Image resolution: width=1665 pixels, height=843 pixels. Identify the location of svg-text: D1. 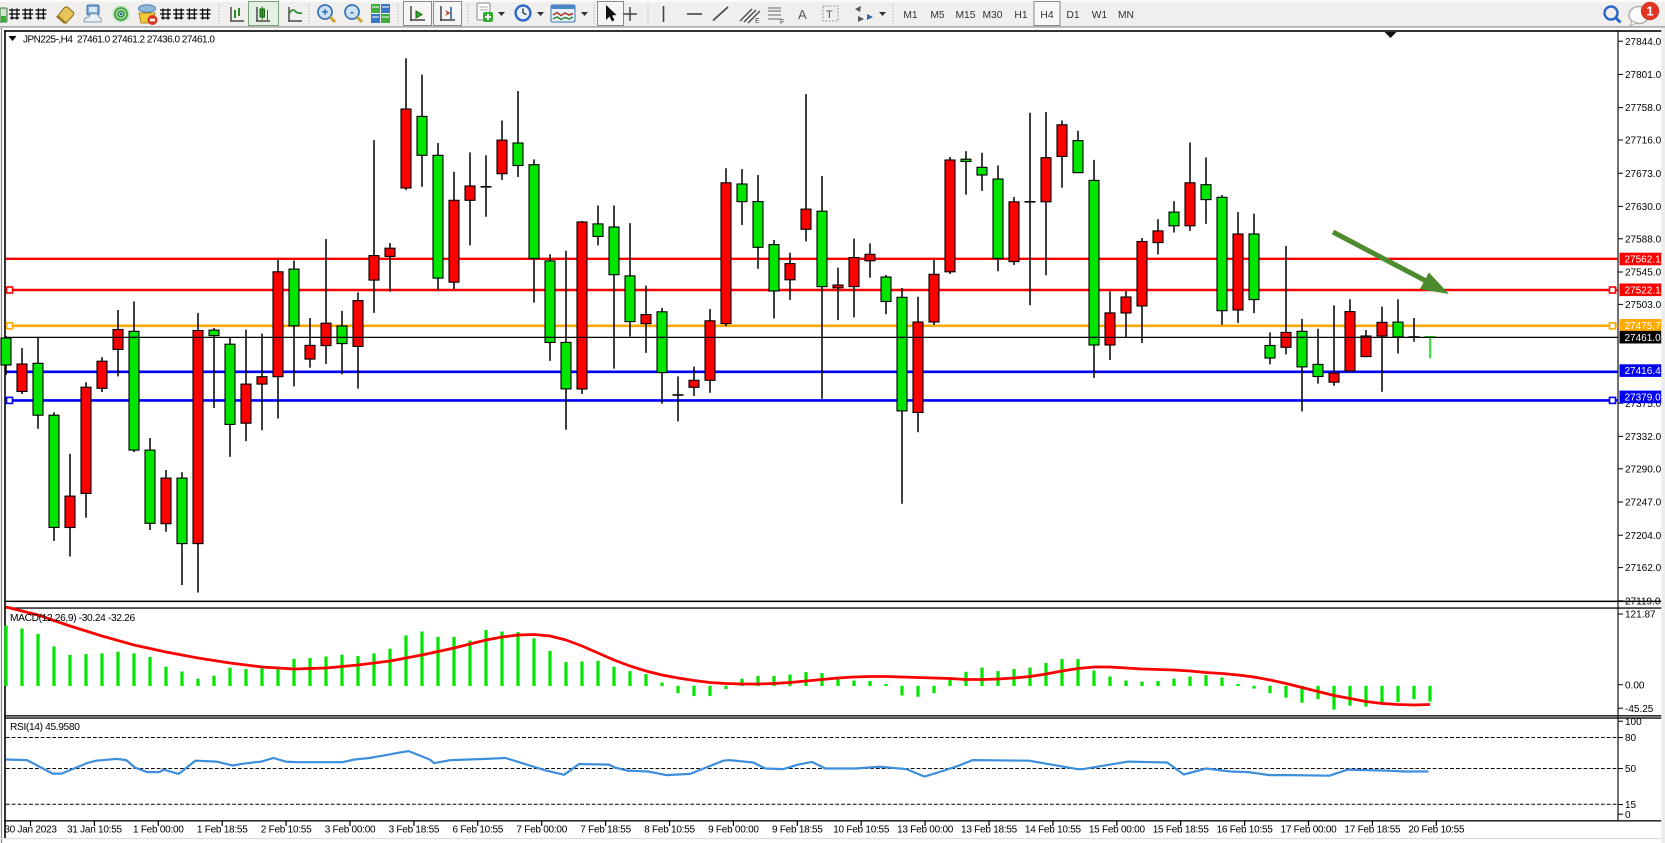
(1072, 15).